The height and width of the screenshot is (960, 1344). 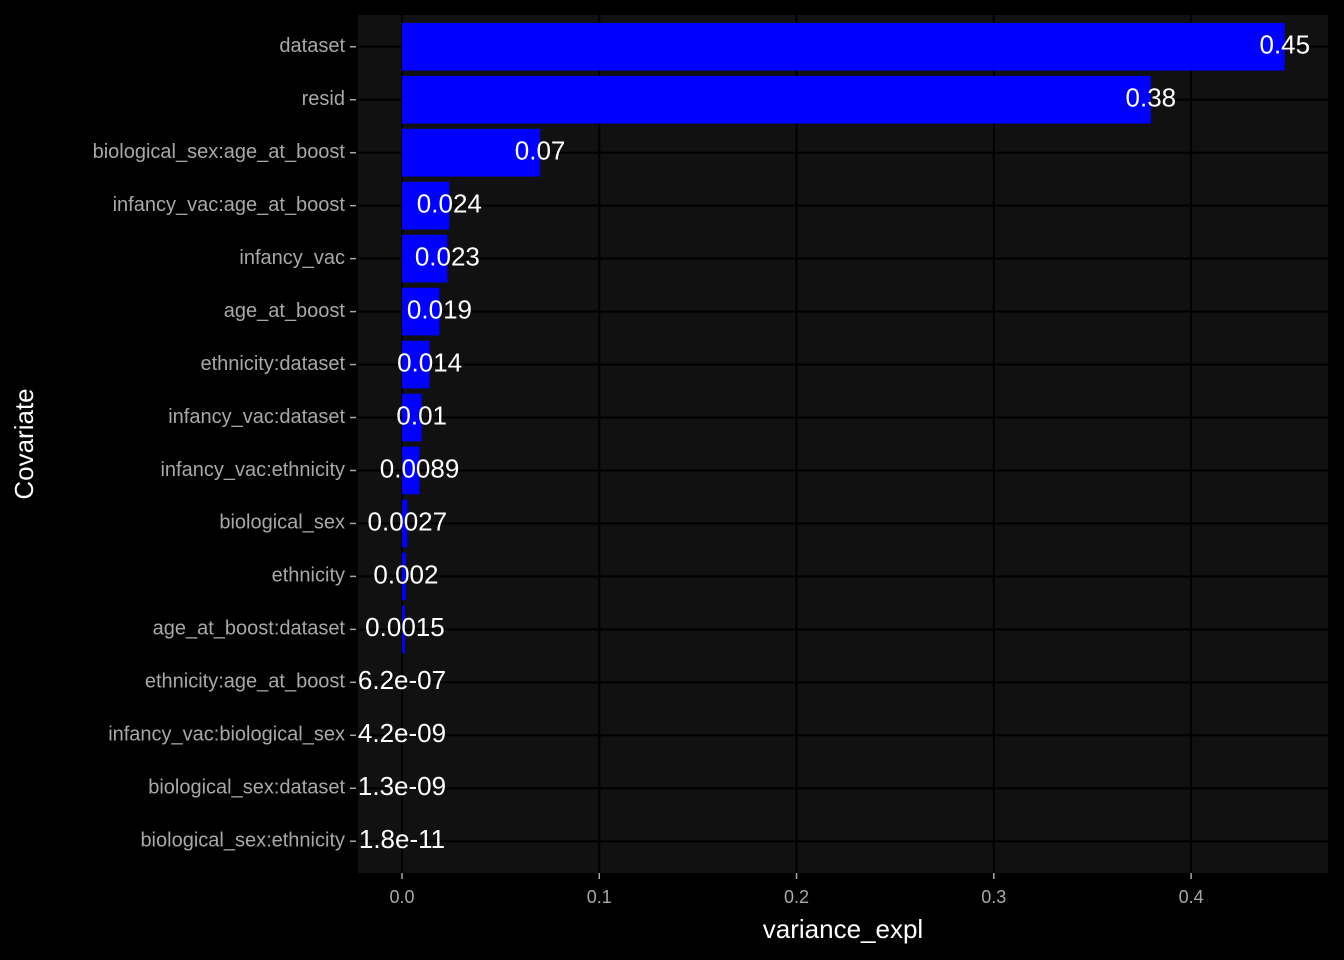 What do you see at coordinates (323, 99) in the screenshot?
I see `y-tick-label: resid` at bounding box center [323, 99].